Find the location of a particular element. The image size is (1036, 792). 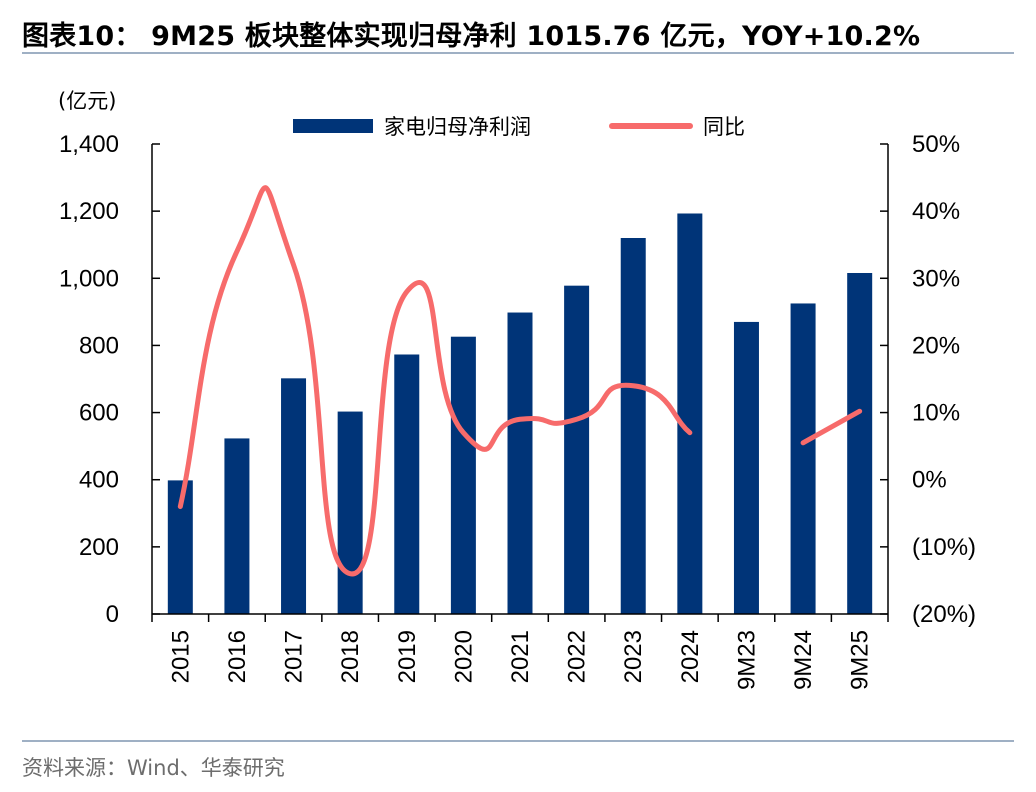

bar-2023 is located at coordinates (633, 426).